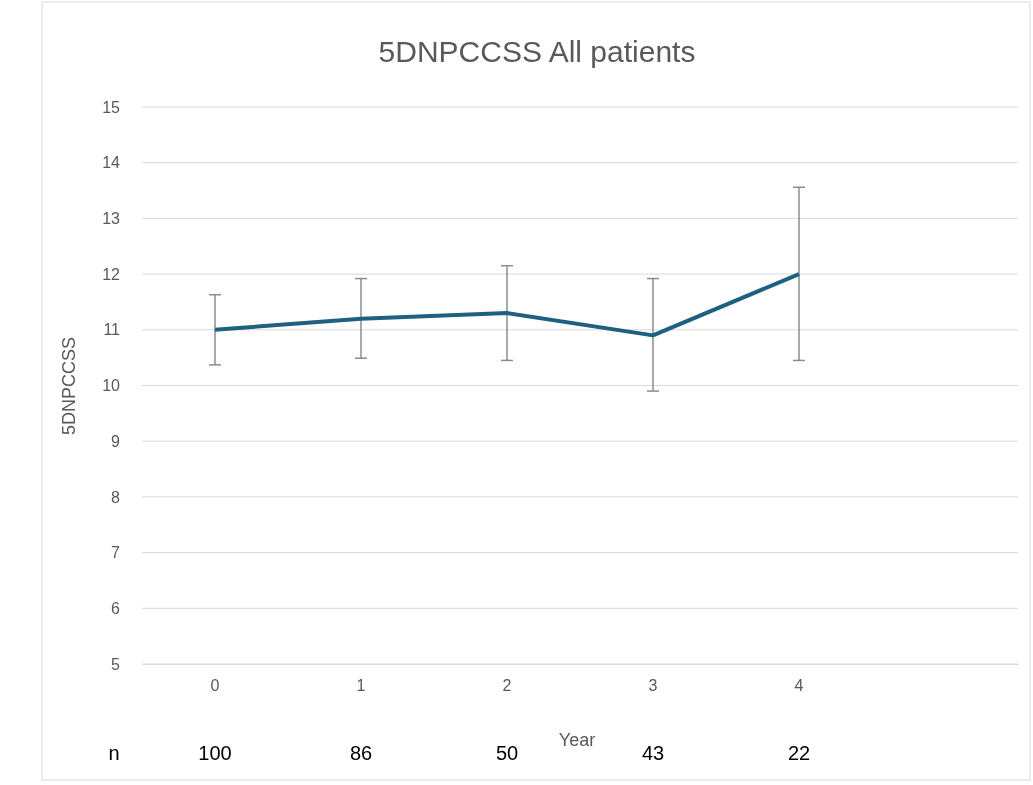 This screenshot has width=1033, height=785. I want to click on y-tick-label: 8, so click(116, 497).